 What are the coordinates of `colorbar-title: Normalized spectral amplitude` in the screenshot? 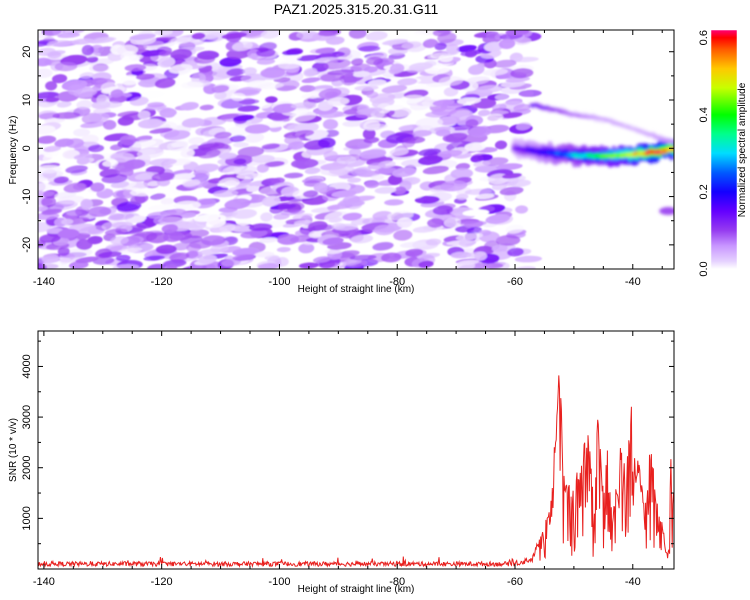 It's located at (742, 149).